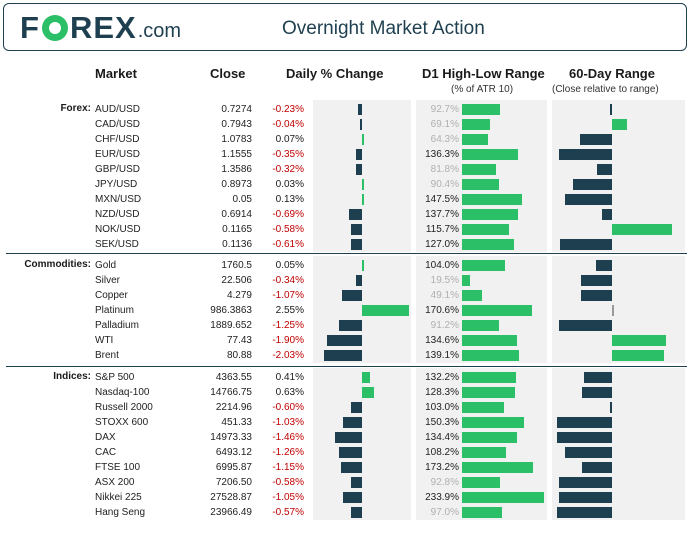 The height and width of the screenshot is (539, 693). What do you see at coordinates (236, 139) in the screenshot?
I see `close-value: 1.0783` at bounding box center [236, 139].